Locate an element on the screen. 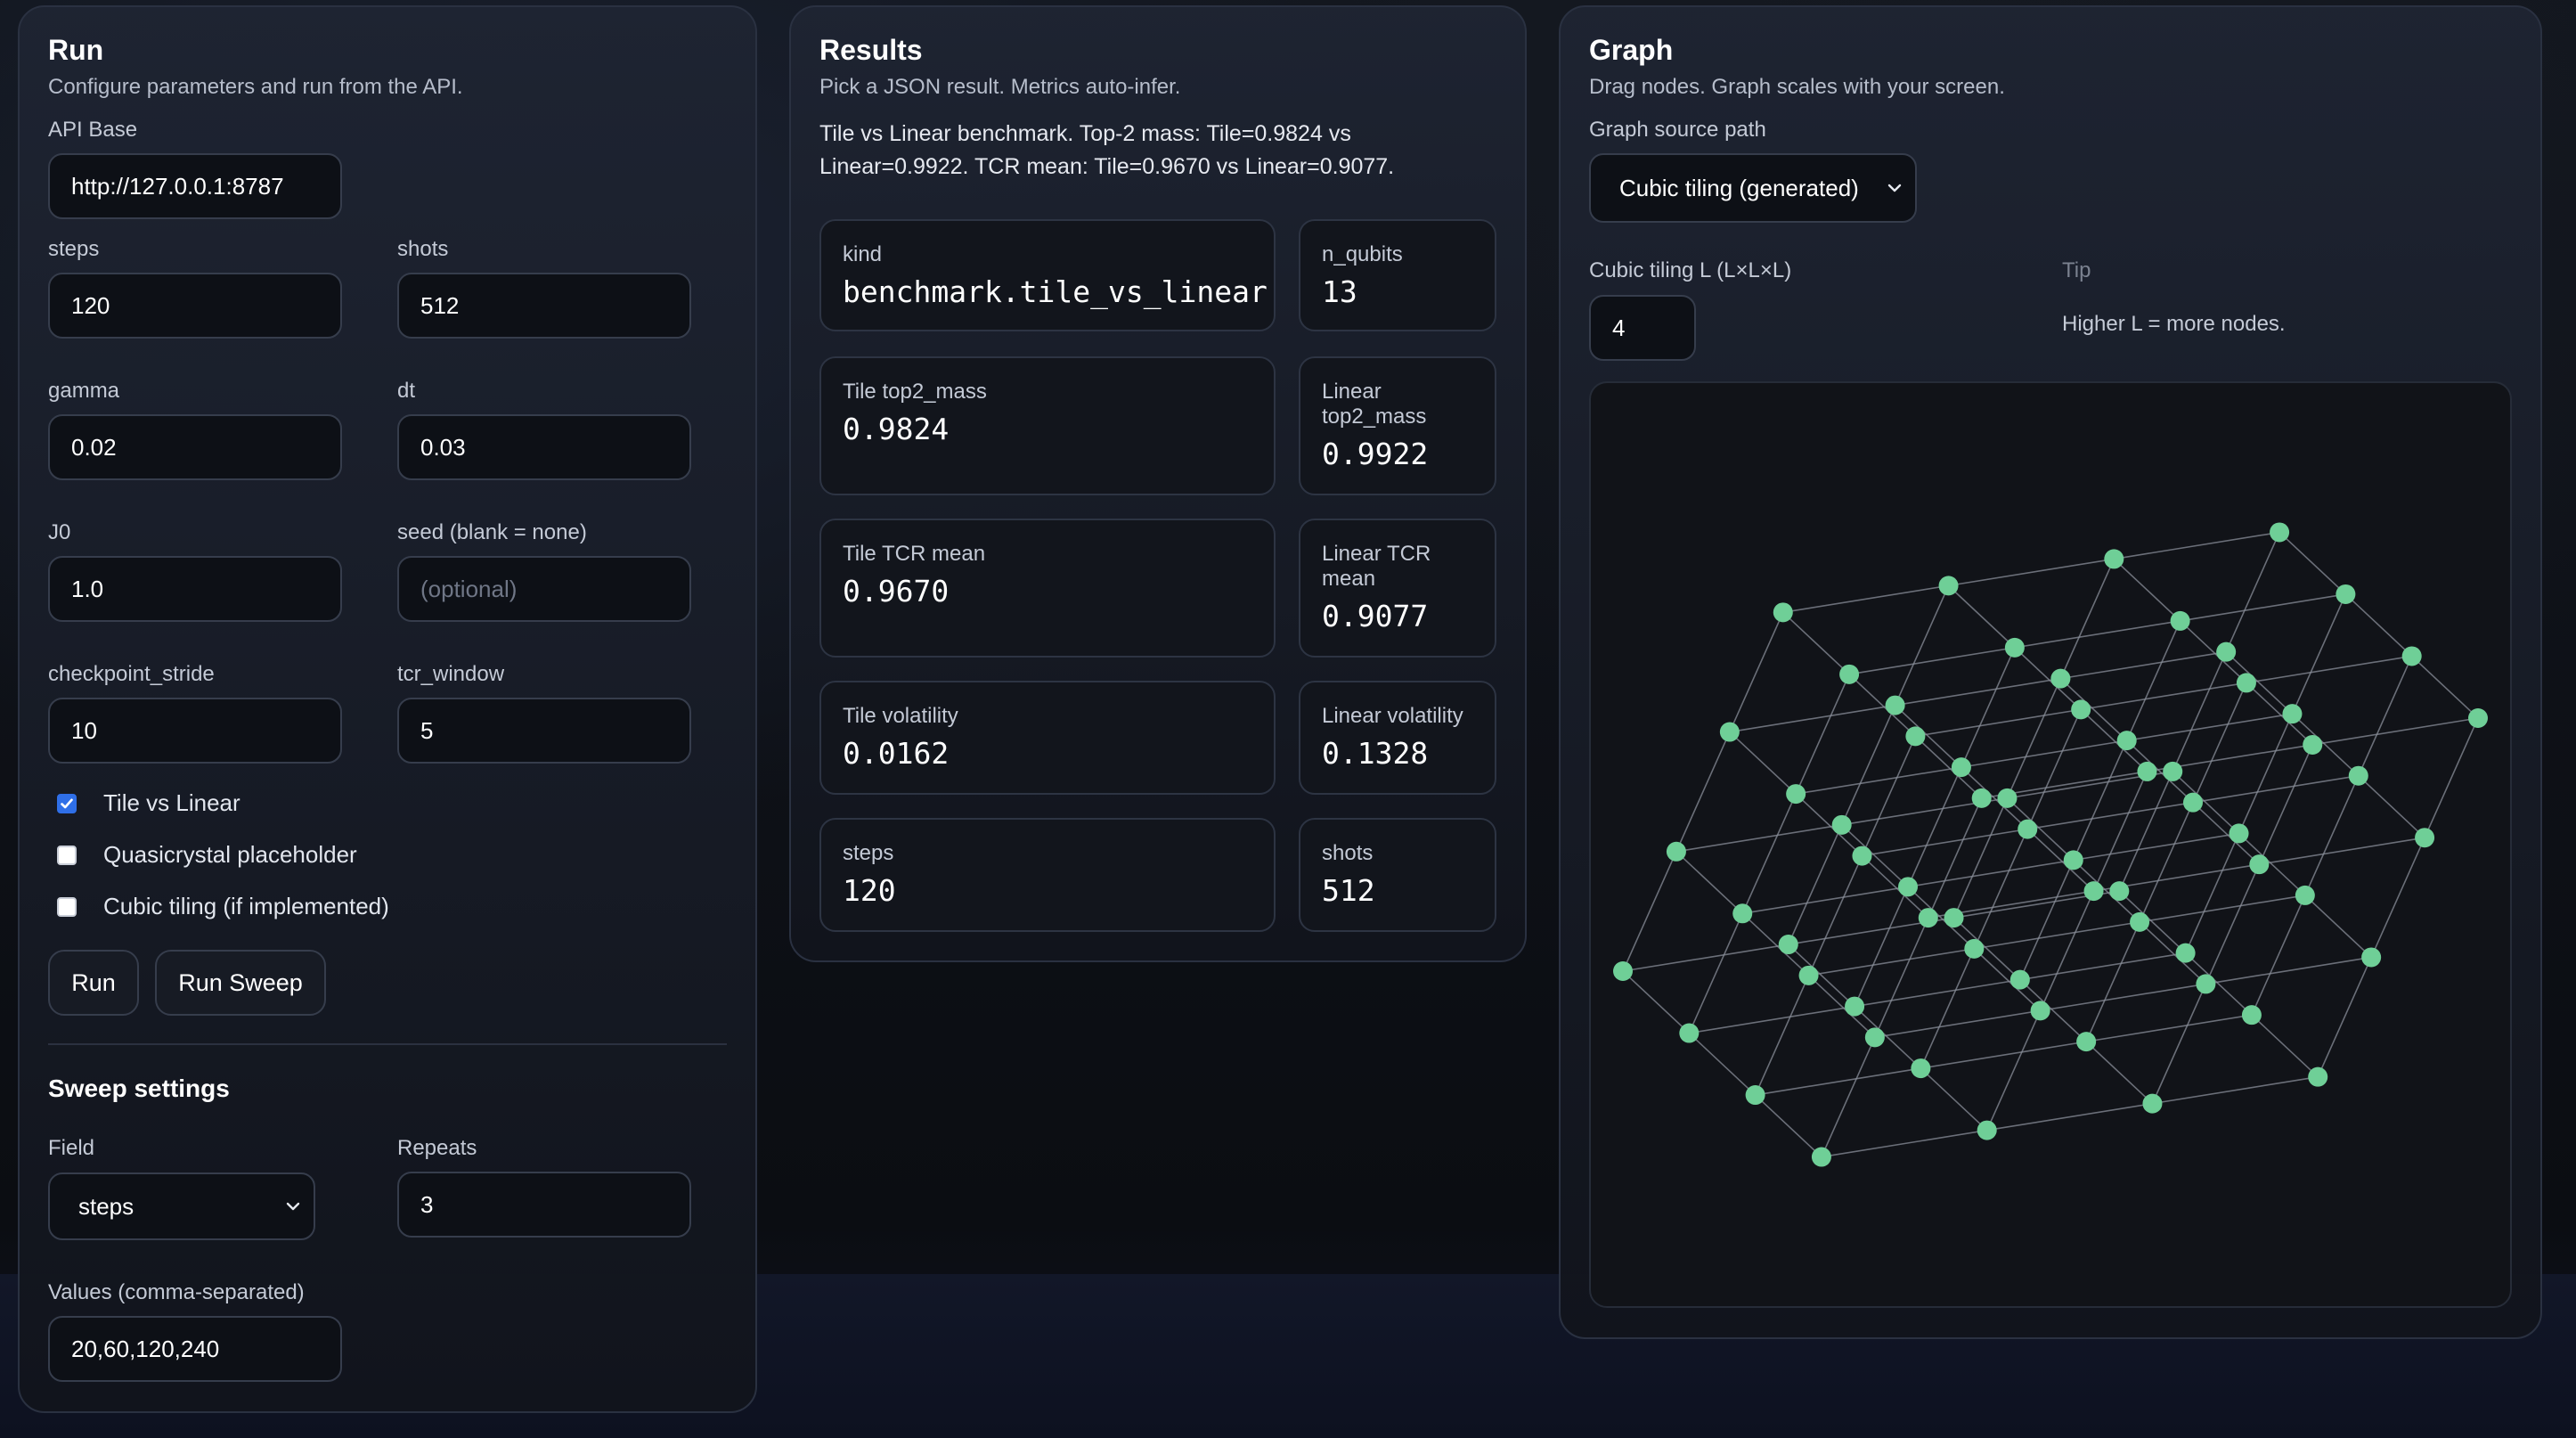  check-tile-vs-linear: Tile vs Linear is located at coordinates (148, 803).